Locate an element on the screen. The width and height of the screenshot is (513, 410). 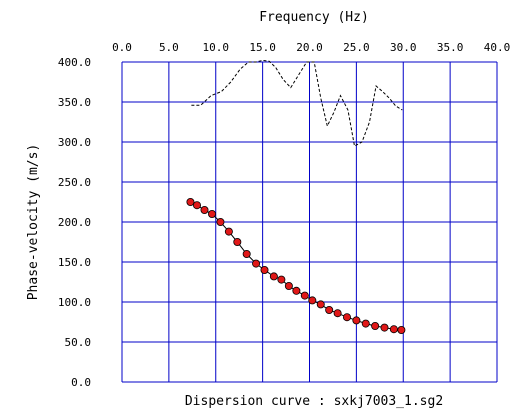
x-tick-label: 20.0 is located at coordinates (309, 47).